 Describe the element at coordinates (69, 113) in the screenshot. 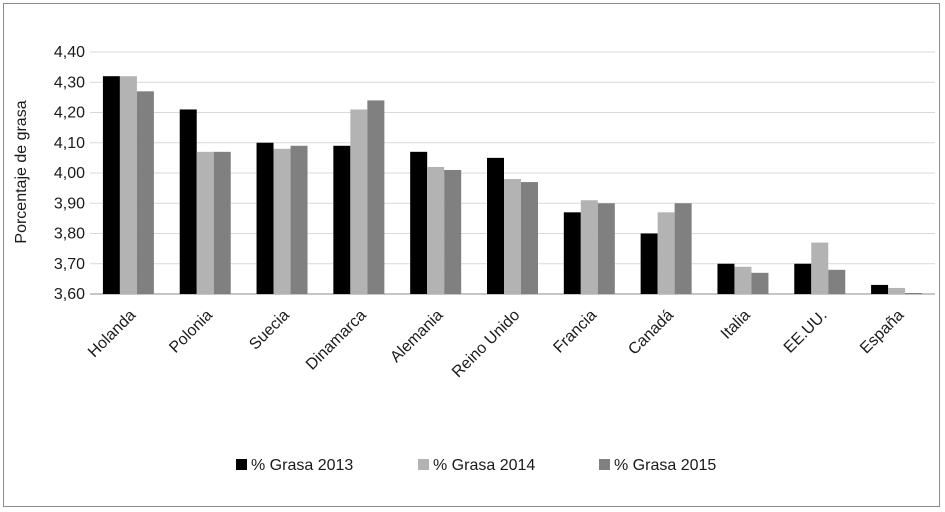

I see `y-tick-label: 4,20` at that location.